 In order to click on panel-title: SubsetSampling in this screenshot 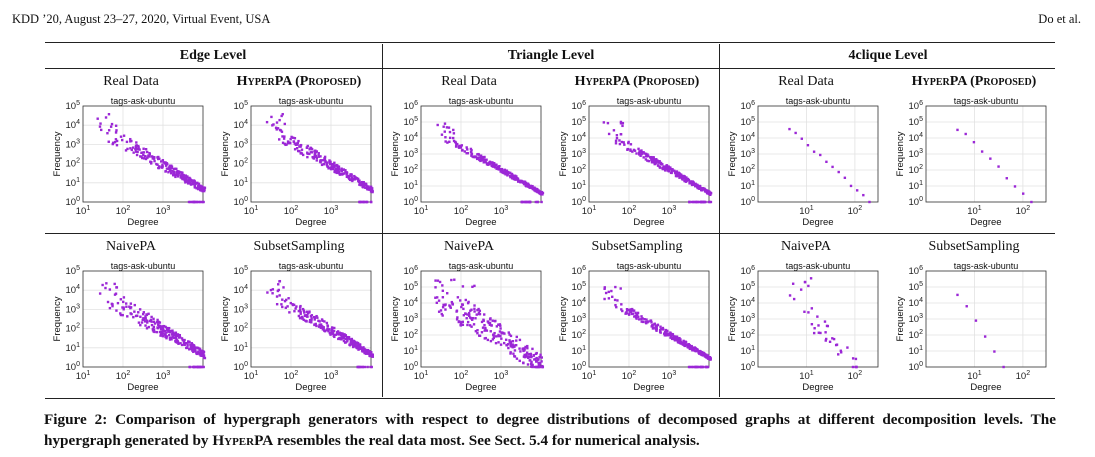, I will do `click(299, 246)`.